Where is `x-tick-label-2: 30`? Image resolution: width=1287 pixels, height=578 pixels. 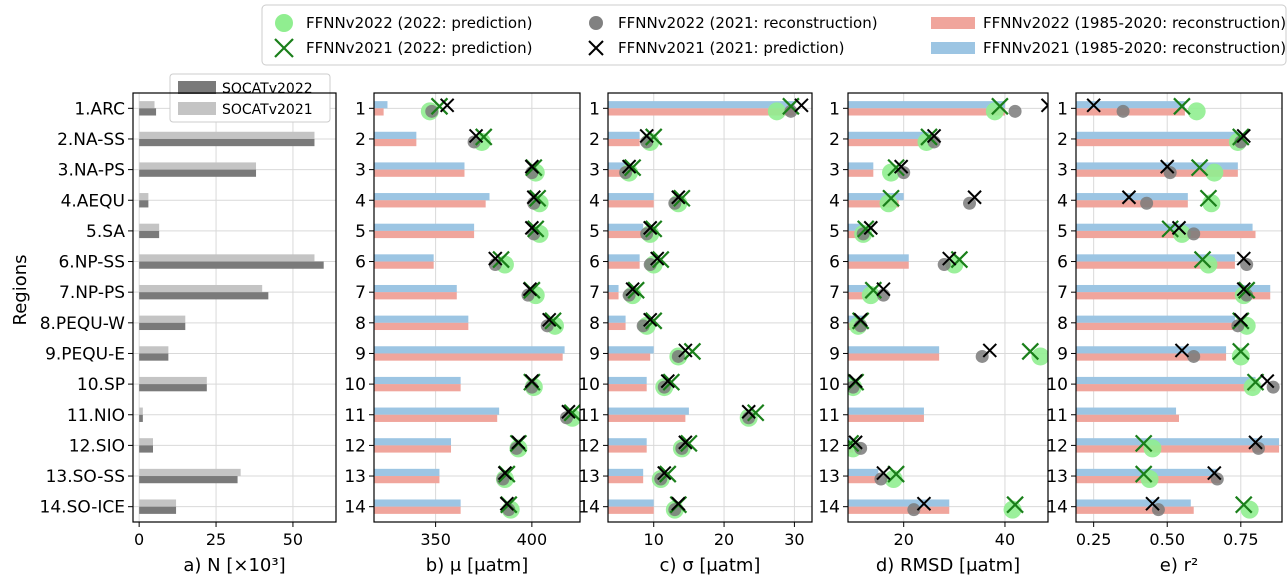 x-tick-label-2: 30 is located at coordinates (794, 539).